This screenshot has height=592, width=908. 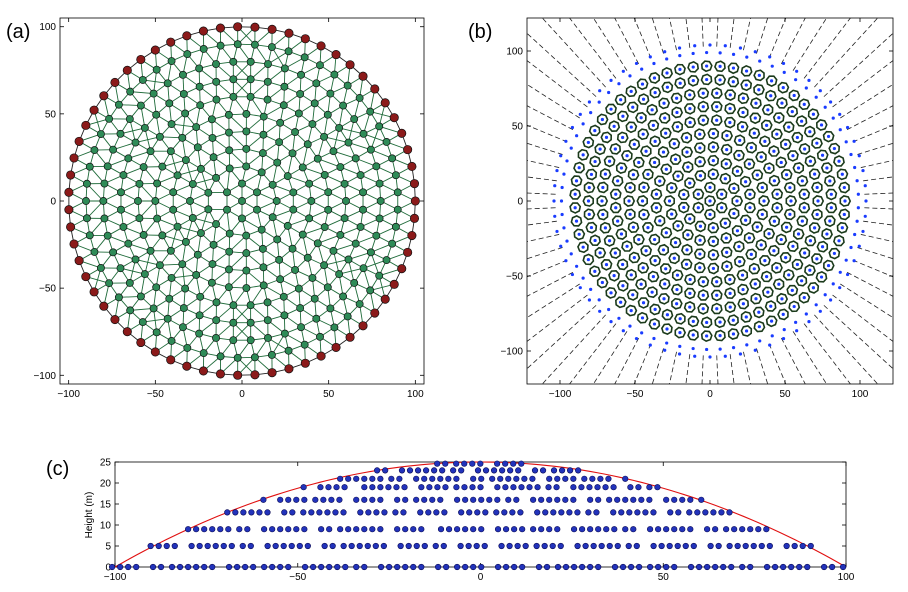 What do you see at coordinates (89, 515) in the screenshot?
I see `panel-c-ylabel: Height (m)` at bounding box center [89, 515].